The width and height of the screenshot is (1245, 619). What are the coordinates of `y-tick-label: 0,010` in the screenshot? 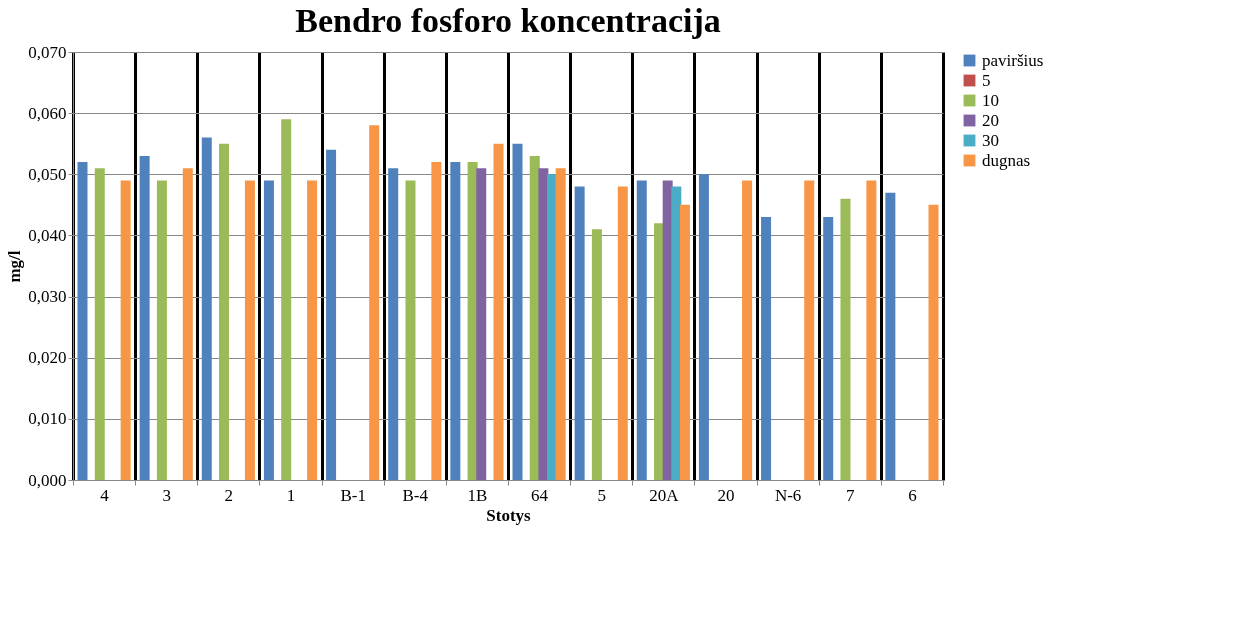 It's located at (47, 419).